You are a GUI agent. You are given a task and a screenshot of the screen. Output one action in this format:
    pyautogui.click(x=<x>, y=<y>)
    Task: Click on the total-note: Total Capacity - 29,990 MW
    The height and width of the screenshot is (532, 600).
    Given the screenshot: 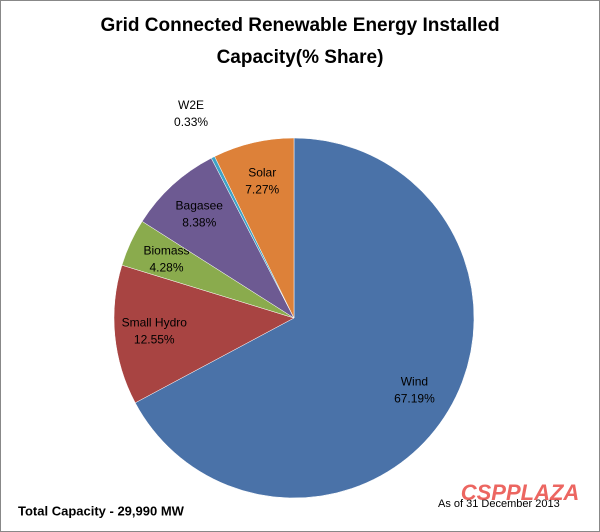 What is the action you would take?
    pyautogui.click(x=101, y=510)
    